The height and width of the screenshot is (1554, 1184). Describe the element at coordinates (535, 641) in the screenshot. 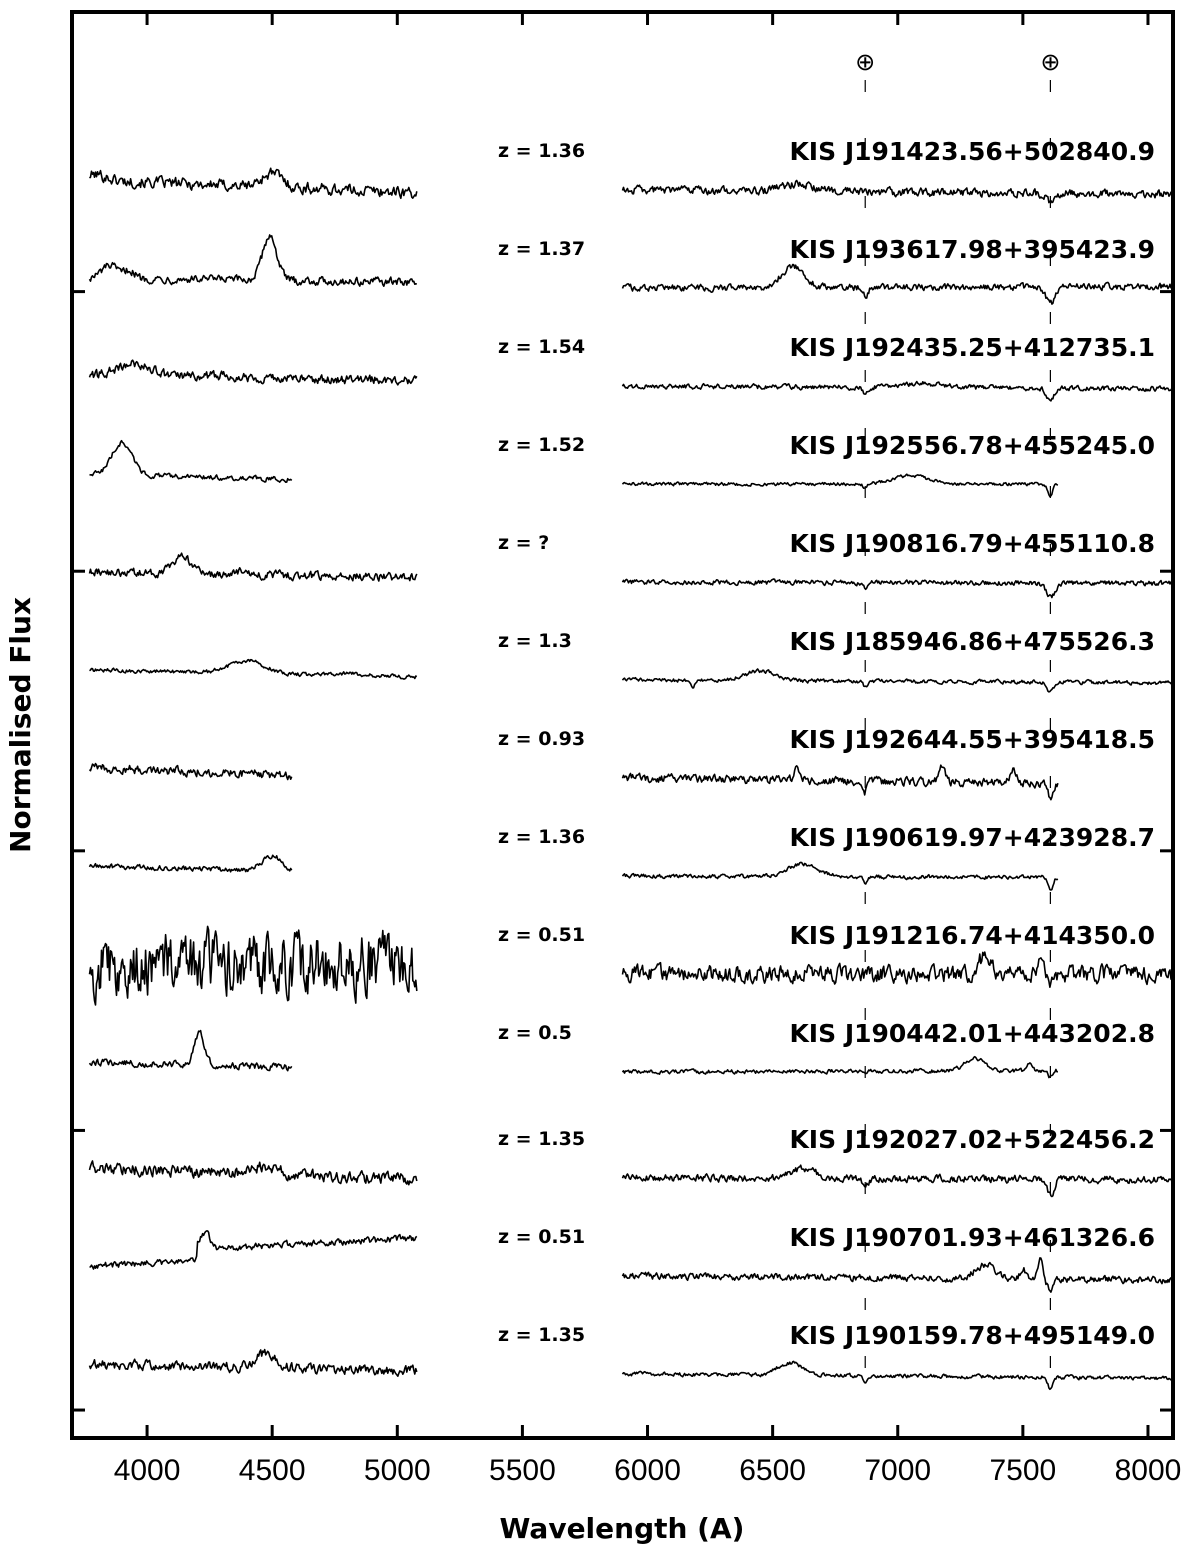

I see `redshift-label: z = 1.3` at that location.